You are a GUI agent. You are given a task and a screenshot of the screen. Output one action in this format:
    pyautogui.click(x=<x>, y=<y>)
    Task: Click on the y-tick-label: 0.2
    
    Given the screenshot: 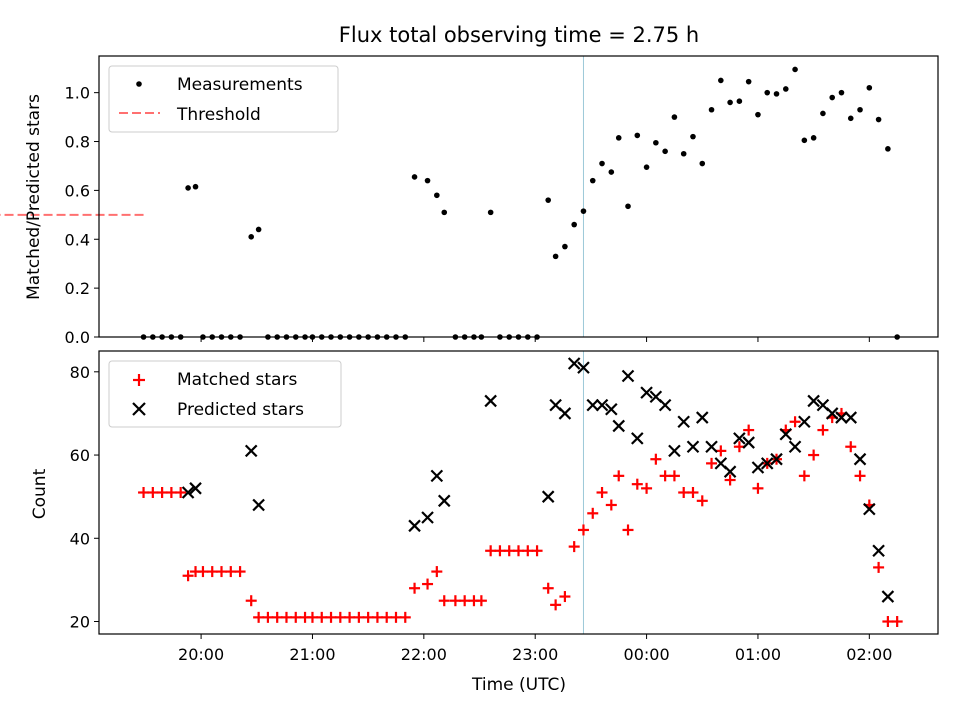 What is the action you would take?
    pyautogui.click(x=77, y=288)
    